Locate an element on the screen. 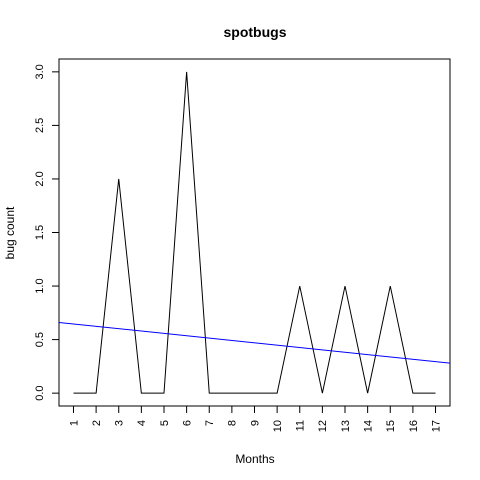 The width and height of the screenshot is (480, 480). x-tick-label: 5 is located at coordinates (165, 423).